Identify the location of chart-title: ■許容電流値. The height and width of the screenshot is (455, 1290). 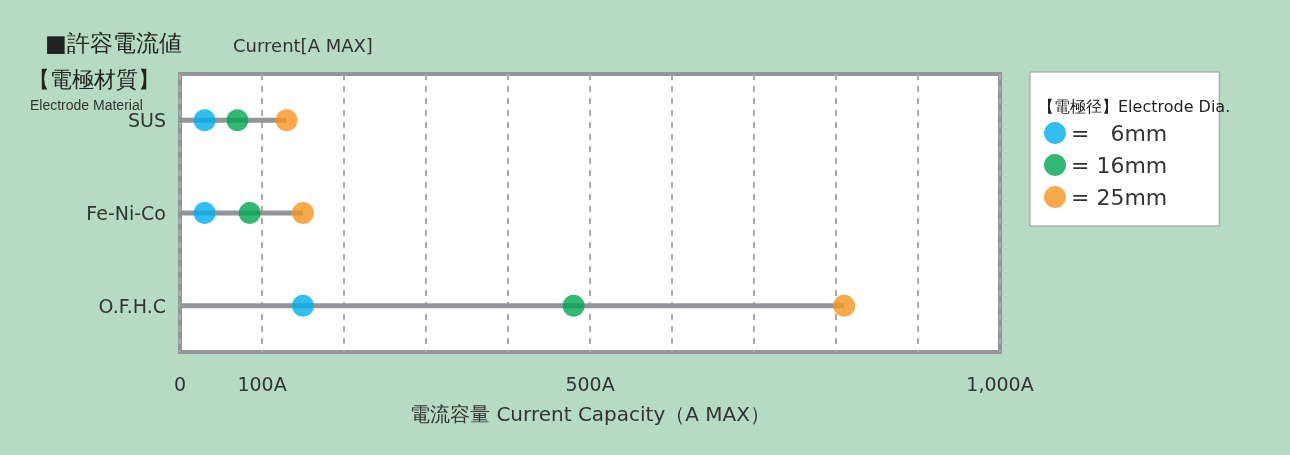
(113, 42).